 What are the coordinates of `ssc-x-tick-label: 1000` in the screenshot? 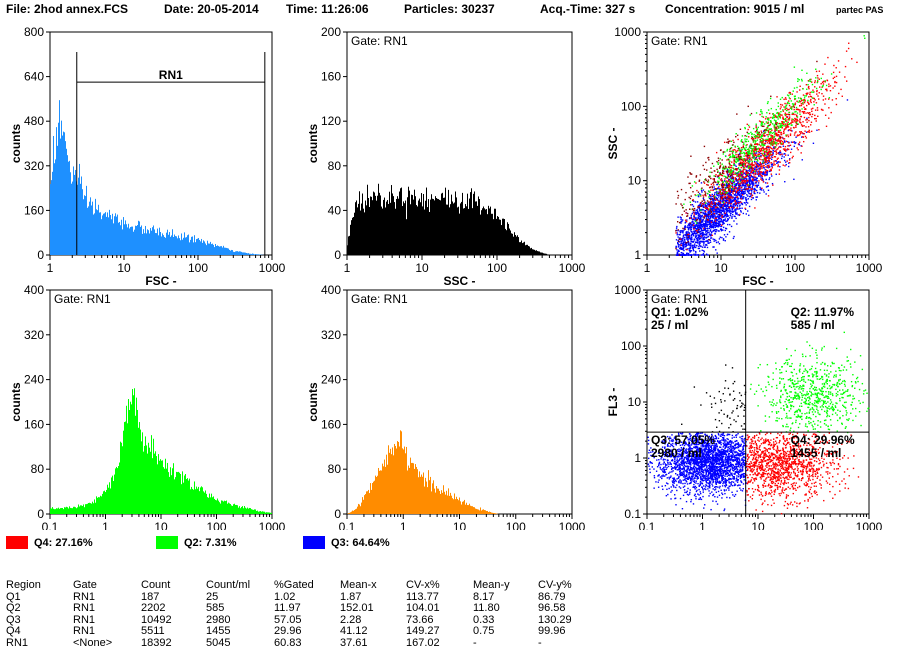 It's located at (572, 268).